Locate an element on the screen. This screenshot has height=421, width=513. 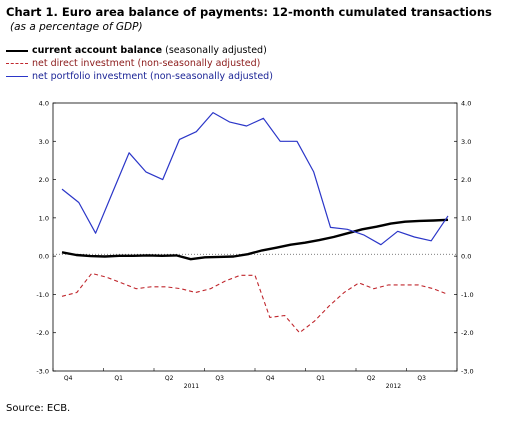
chart-subtitle: (as a percentage of GDP) is located at coordinates (76, 27).